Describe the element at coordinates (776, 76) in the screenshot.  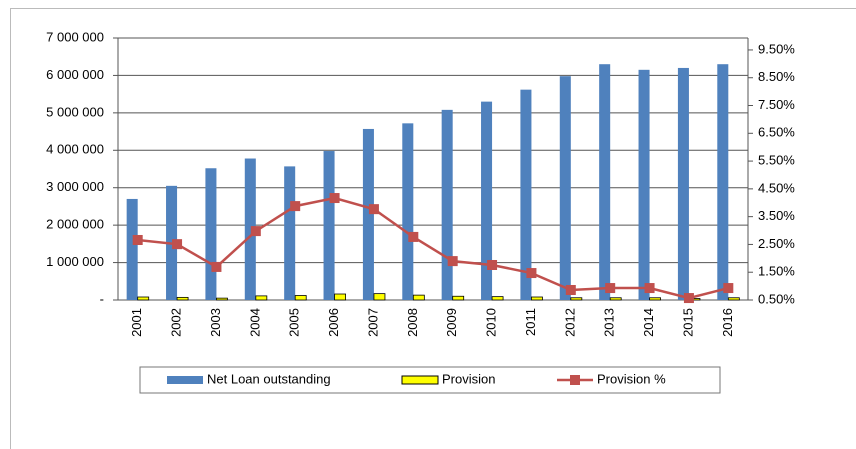
I see `y2-tick-label: 8.50%` at that location.